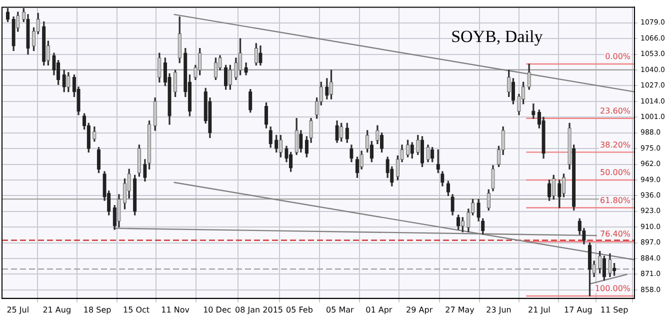 Image resolution: width=670 pixels, height=320 pixels. Describe the element at coordinates (136, 309) in the screenshot. I see `x-tick-label: 15 Oct` at that location.